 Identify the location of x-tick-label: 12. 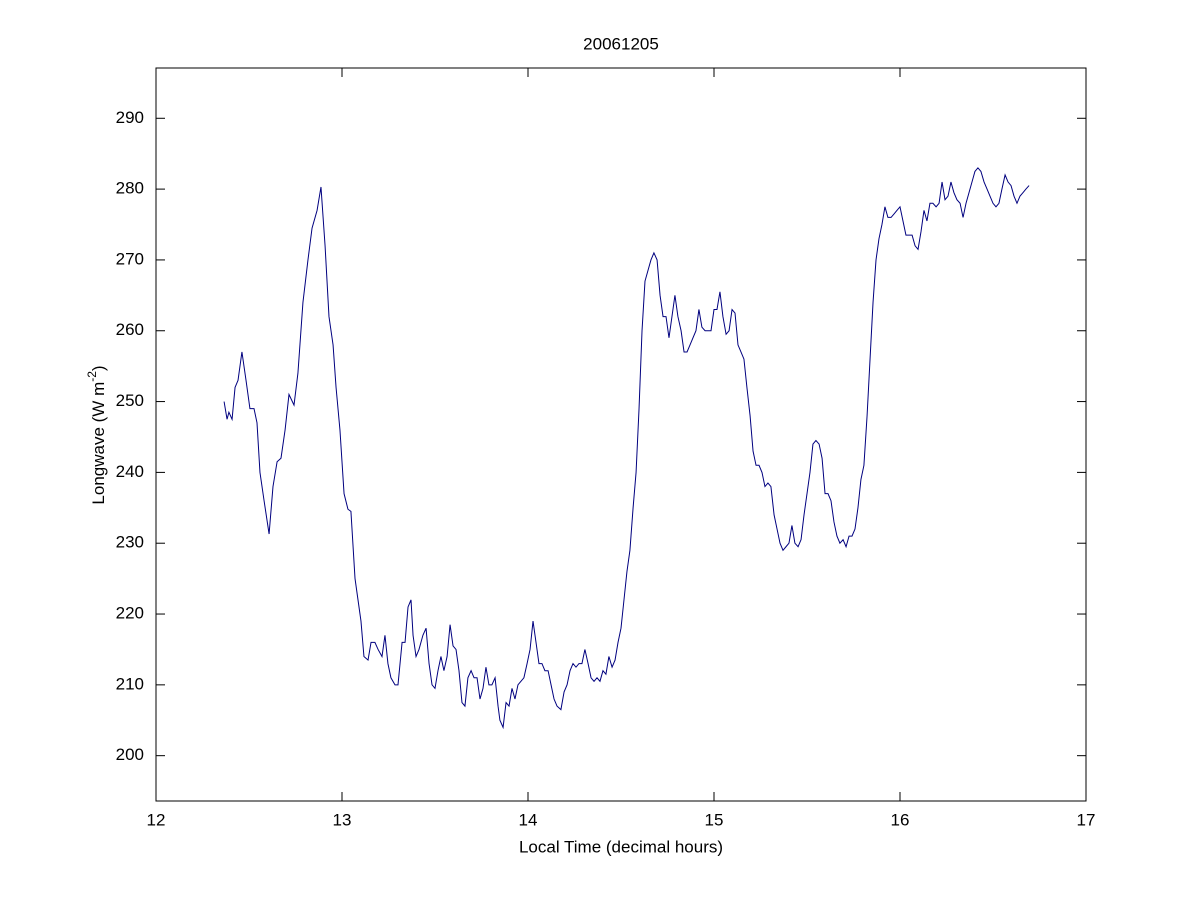
(156, 819).